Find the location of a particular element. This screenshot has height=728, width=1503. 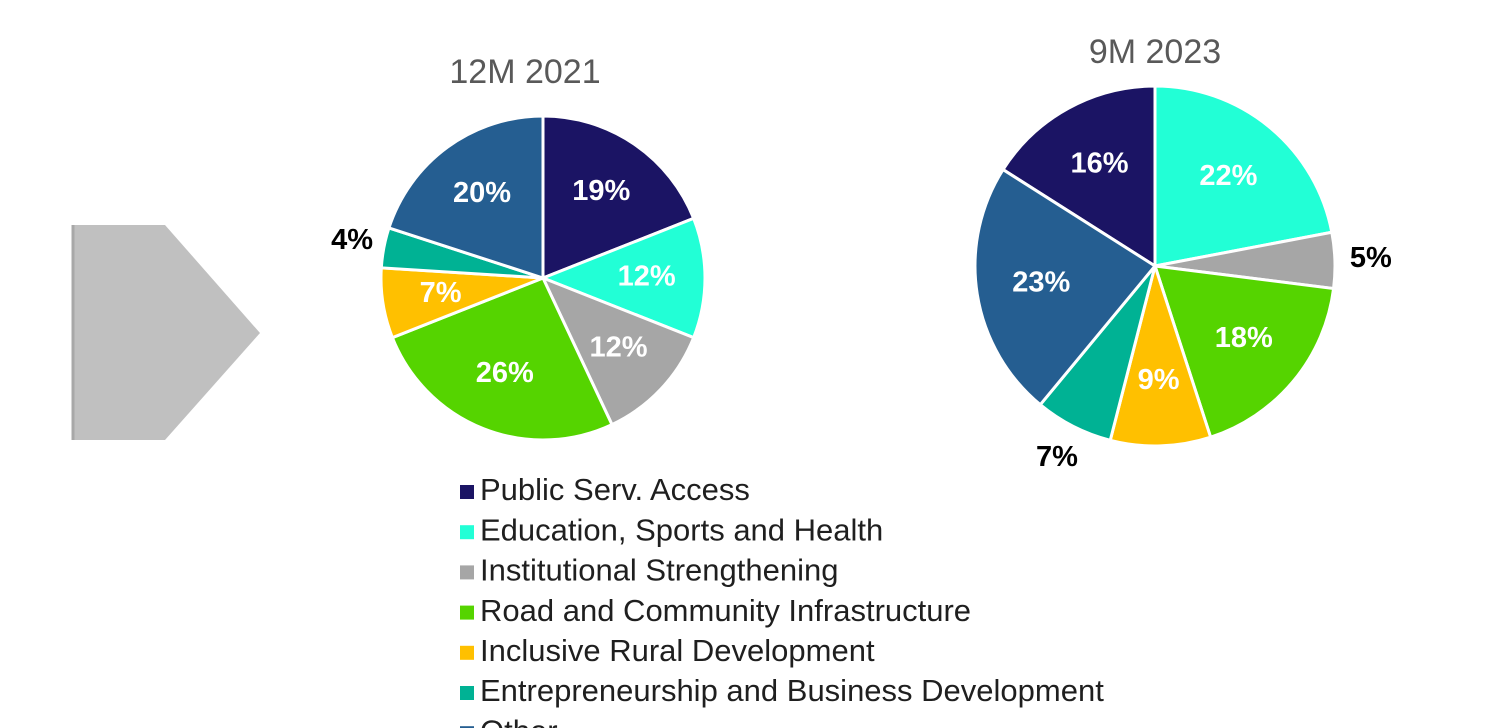

legend-label: Public Serv. Access is located at coordinates (615, 489).